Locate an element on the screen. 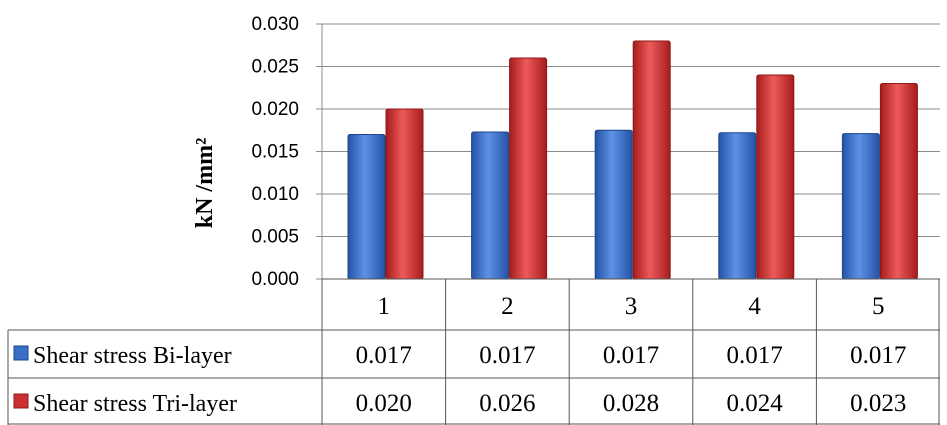  y-tick-label: 0.015 is located at coordinates (275, 152).